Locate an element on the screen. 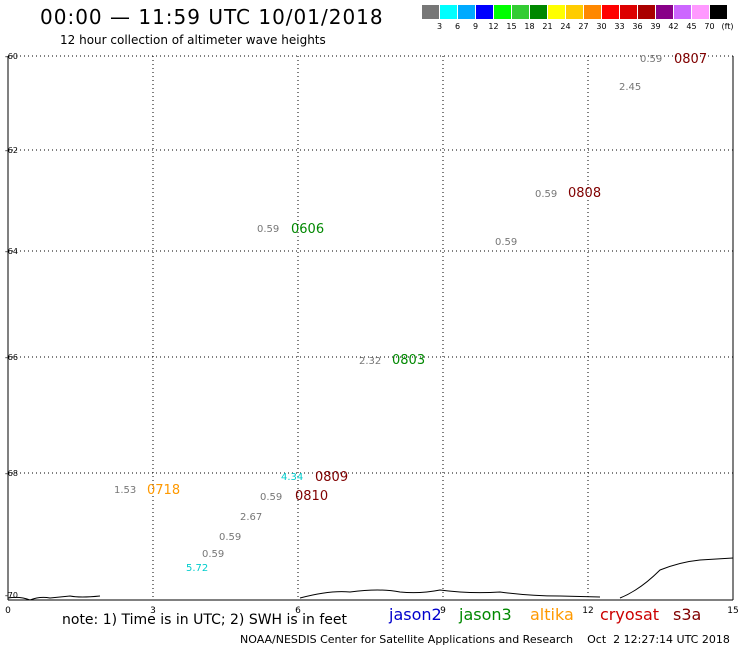 This screenshot has width=740, height=650. legend-label: 21 is located at coordinates (547, 26).